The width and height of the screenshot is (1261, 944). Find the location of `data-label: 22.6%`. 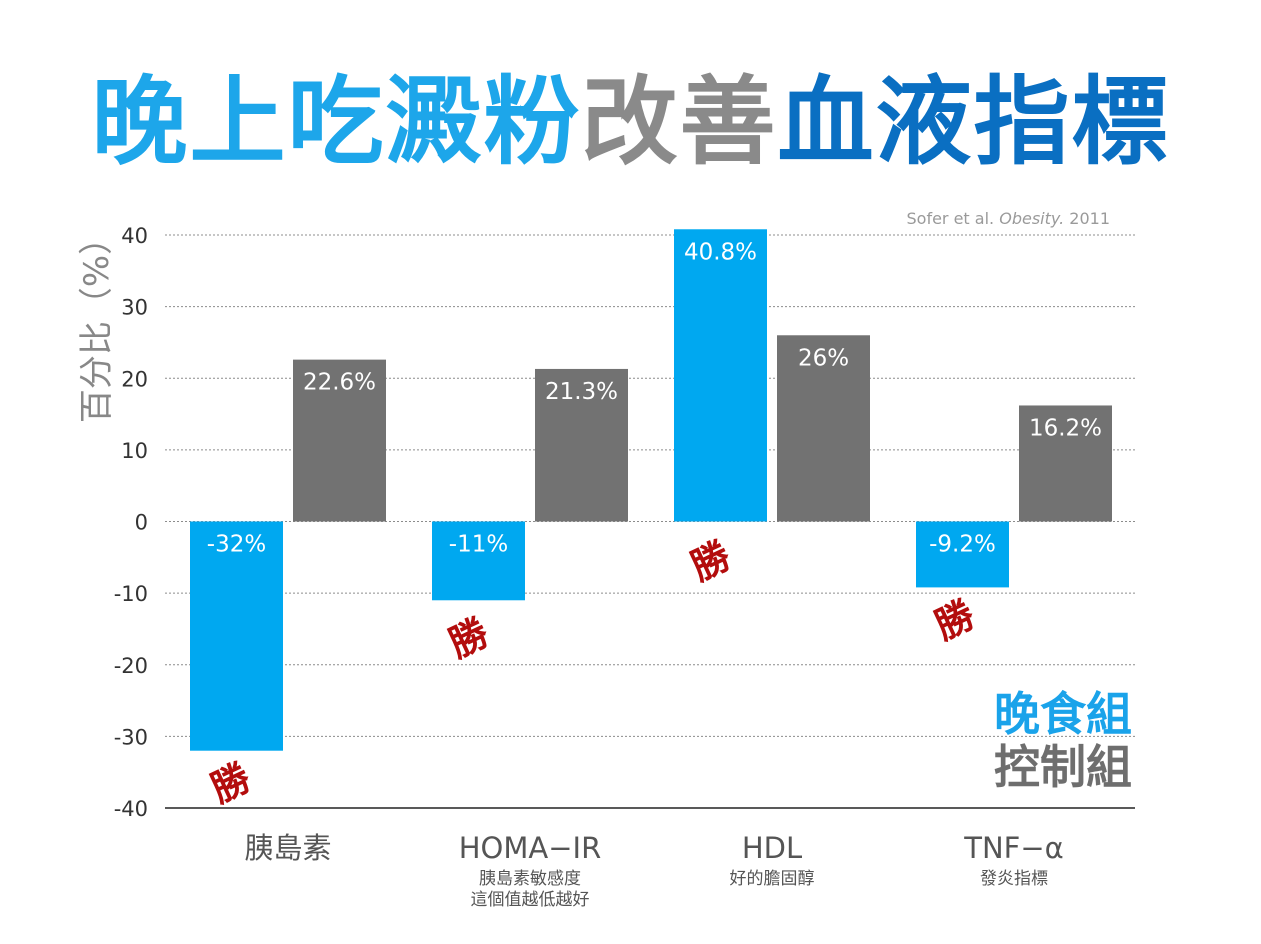

data-label: 22.6% is located at coordinates (339, 383).